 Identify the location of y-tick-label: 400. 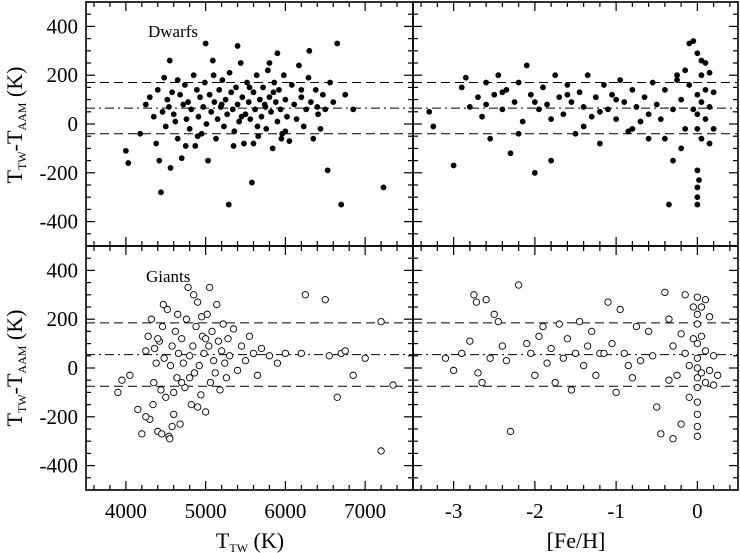
(63, 270).